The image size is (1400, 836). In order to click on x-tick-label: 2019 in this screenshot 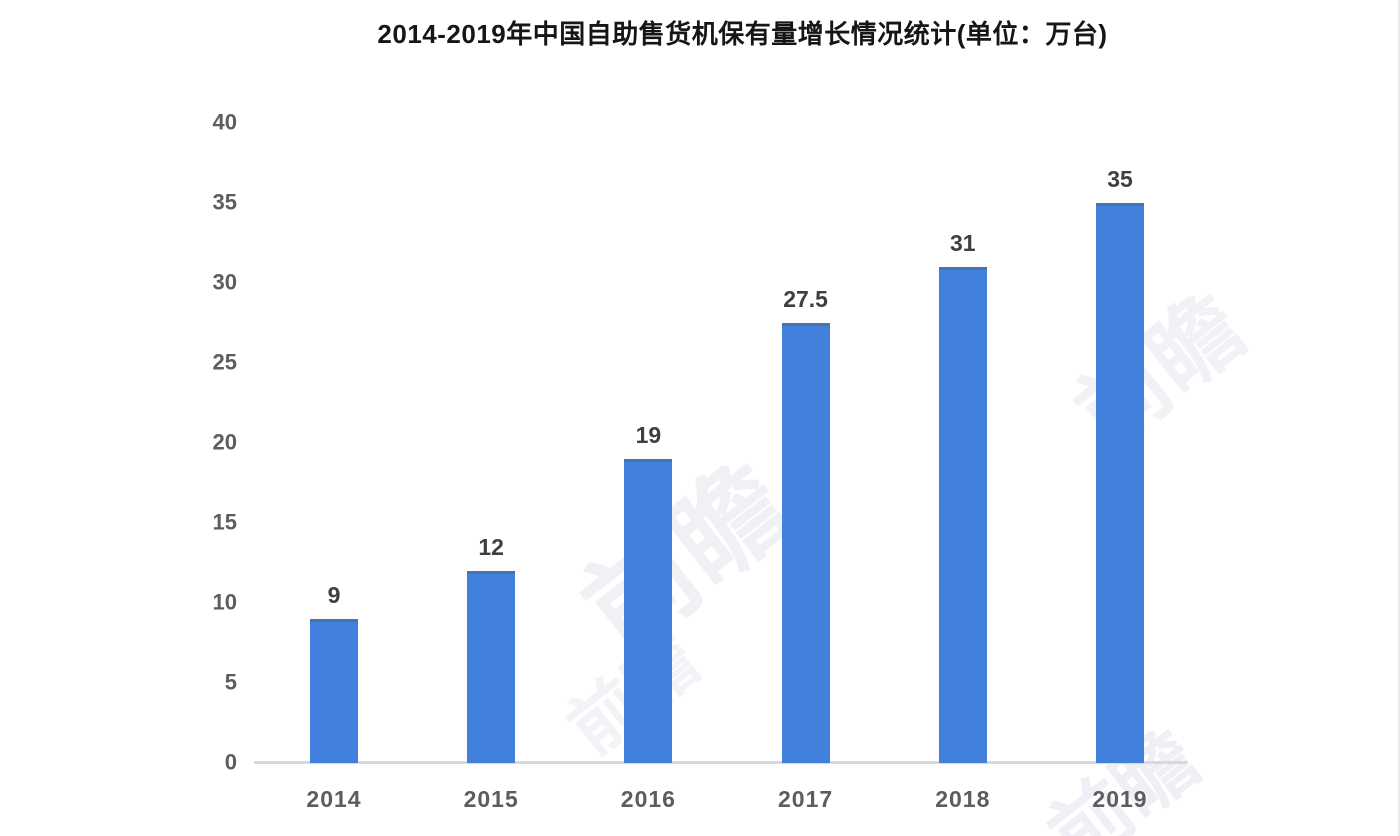, I will do `click(1120, 799)`.